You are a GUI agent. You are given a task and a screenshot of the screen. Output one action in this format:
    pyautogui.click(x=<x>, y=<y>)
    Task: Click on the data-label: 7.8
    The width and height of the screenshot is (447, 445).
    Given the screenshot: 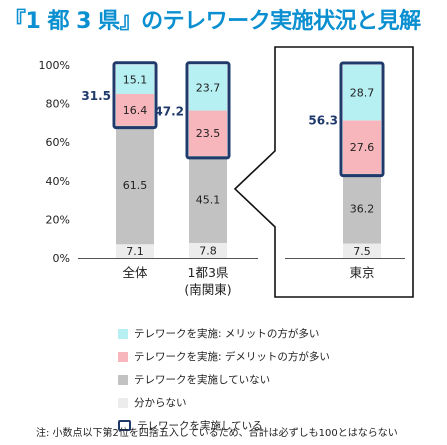 What is the action you would take?
    pyautogui.click(x=208, y=250)
    